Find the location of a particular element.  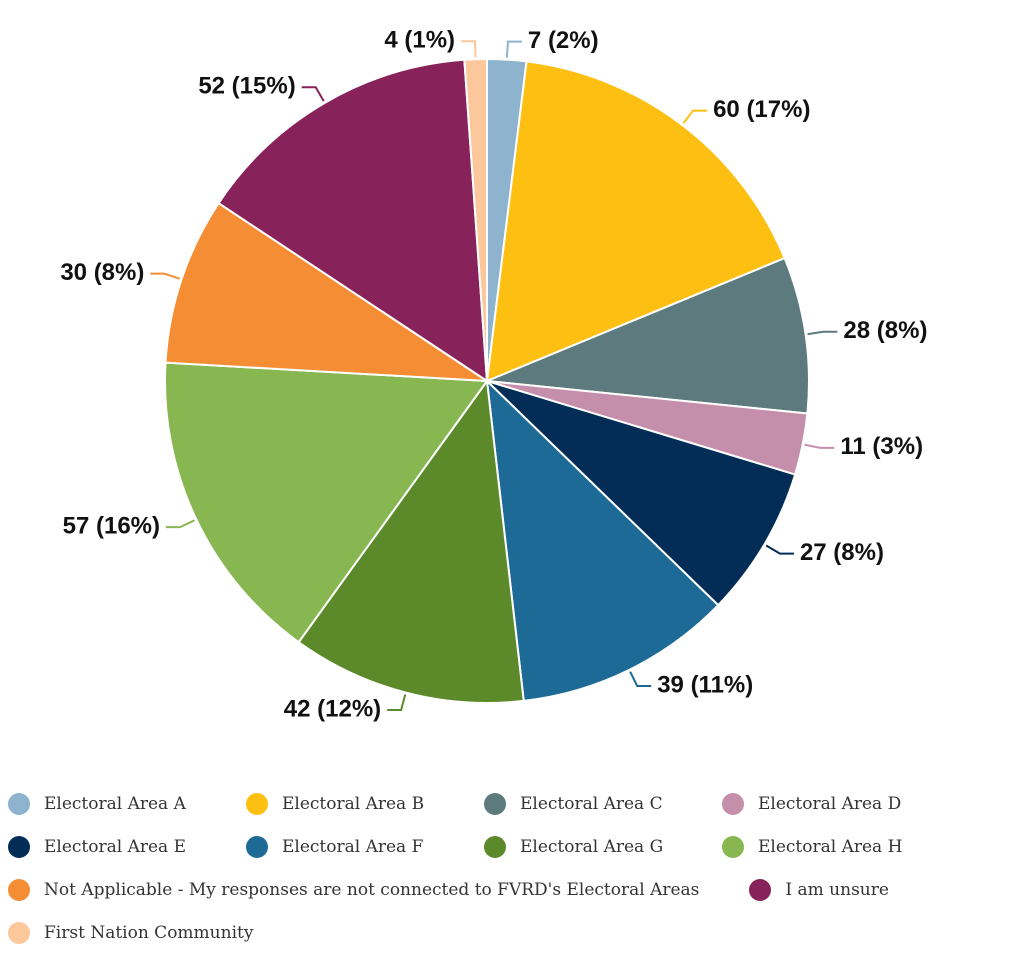

legend-item: I am unsure is located at coordinates (868, 889).